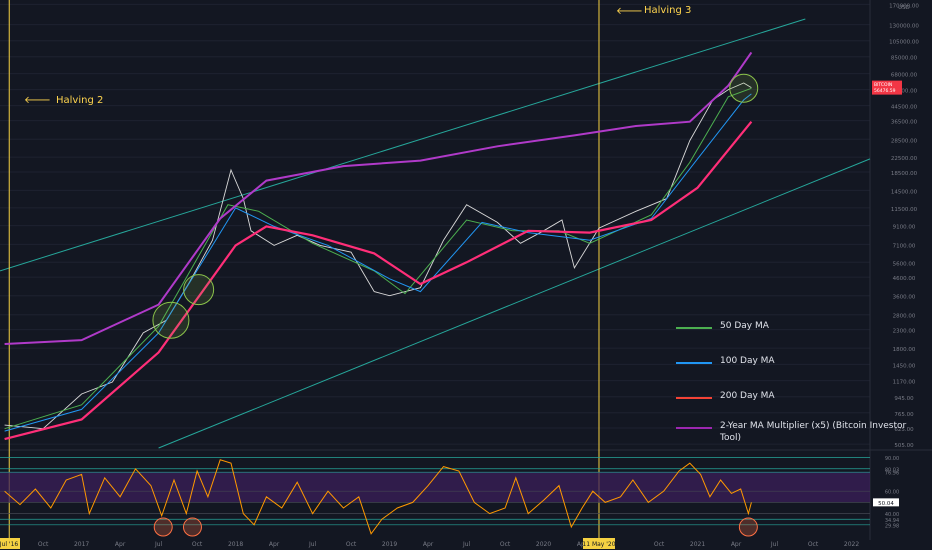  What do you see at coordinates (904, 108) in the screenshot?
I see `y-tick-label: 44500.00` at bounding box center [904, 108].